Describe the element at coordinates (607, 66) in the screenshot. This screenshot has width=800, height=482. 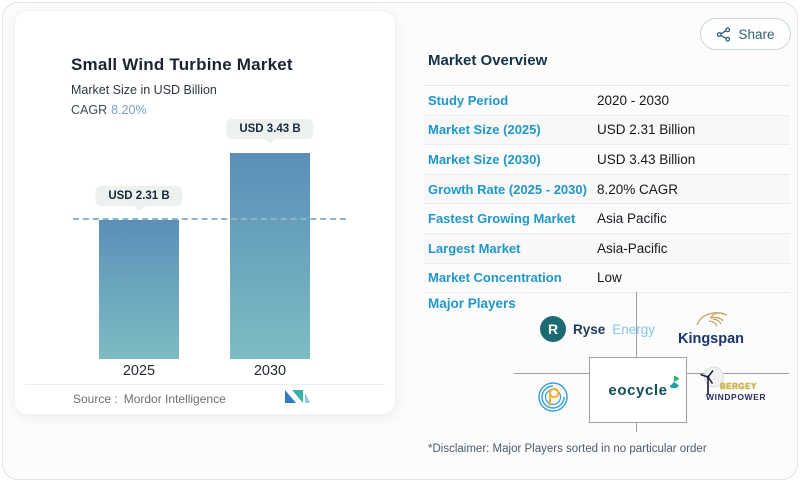
I see `overview-title: Market Overview` at that location.